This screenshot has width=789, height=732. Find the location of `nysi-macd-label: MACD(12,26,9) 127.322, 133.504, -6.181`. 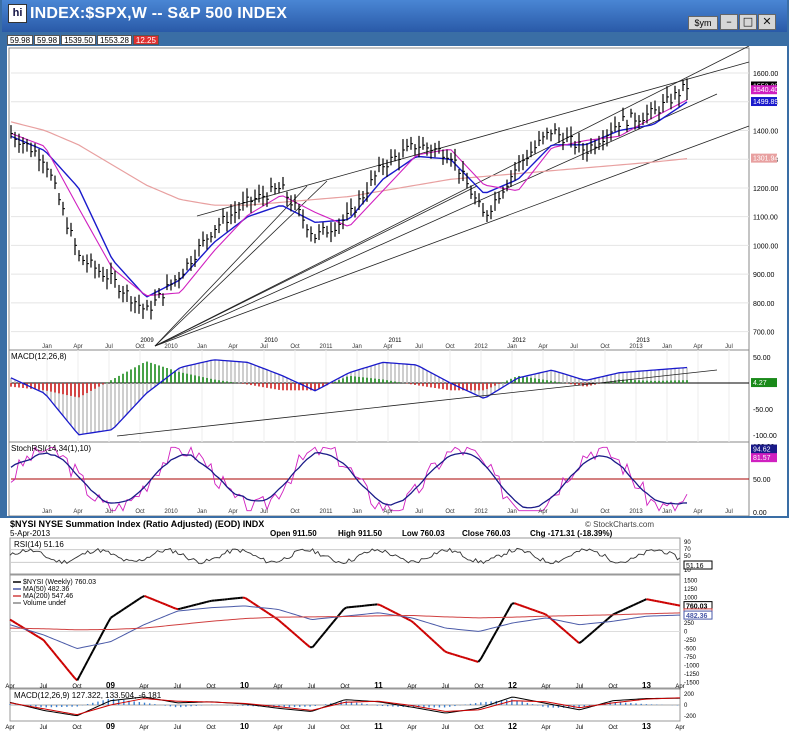

nysi-macd-label: MACD(12,26,9) 127.322, 133.504, -6.181 is located at coordinates (88, 695).